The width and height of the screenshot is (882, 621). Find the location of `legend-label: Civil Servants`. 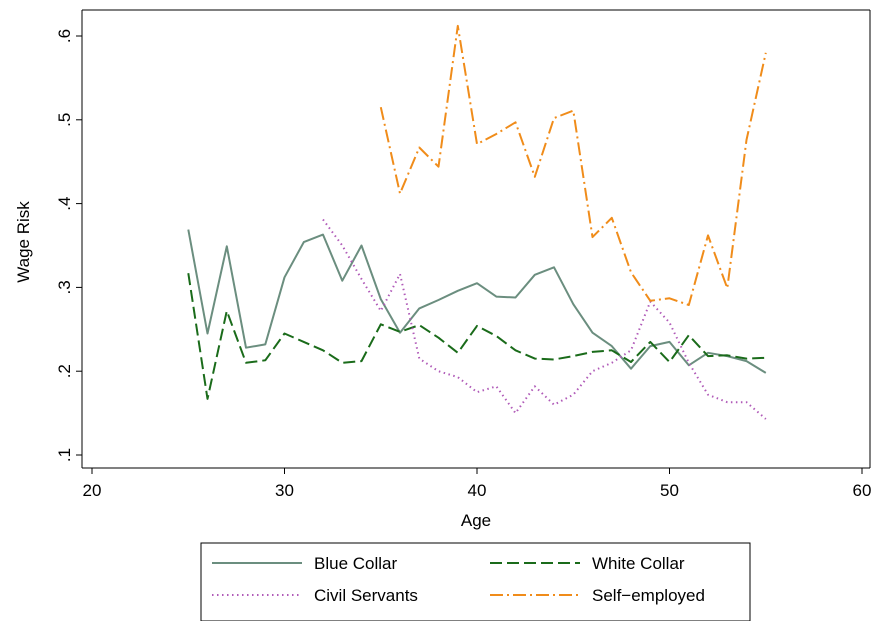

legend-label: Civil Servants is located at coordinates (366, 595).